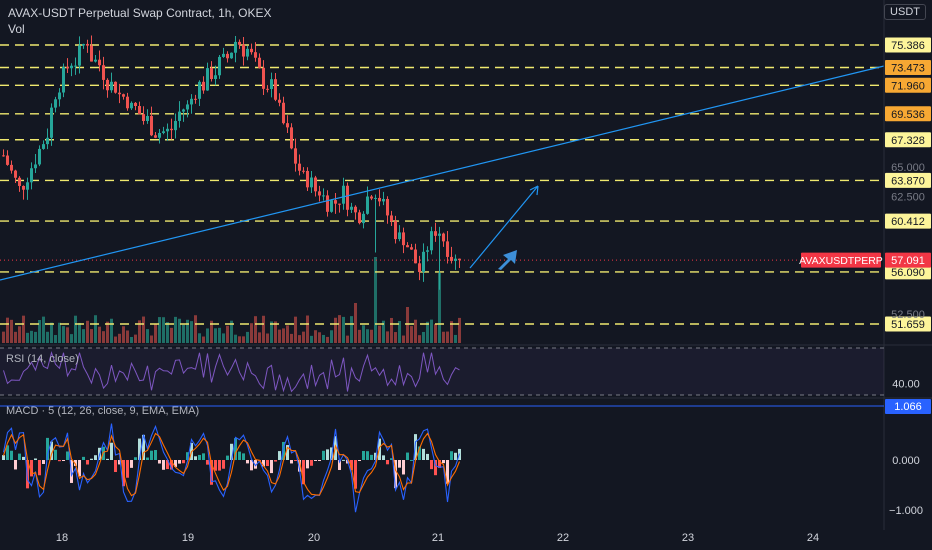 The width and height of the screenshot is (932, 550). Describe the element at coordinates (908, 325) in the screenshot. I see `level-price-label: 51.659` at that location.